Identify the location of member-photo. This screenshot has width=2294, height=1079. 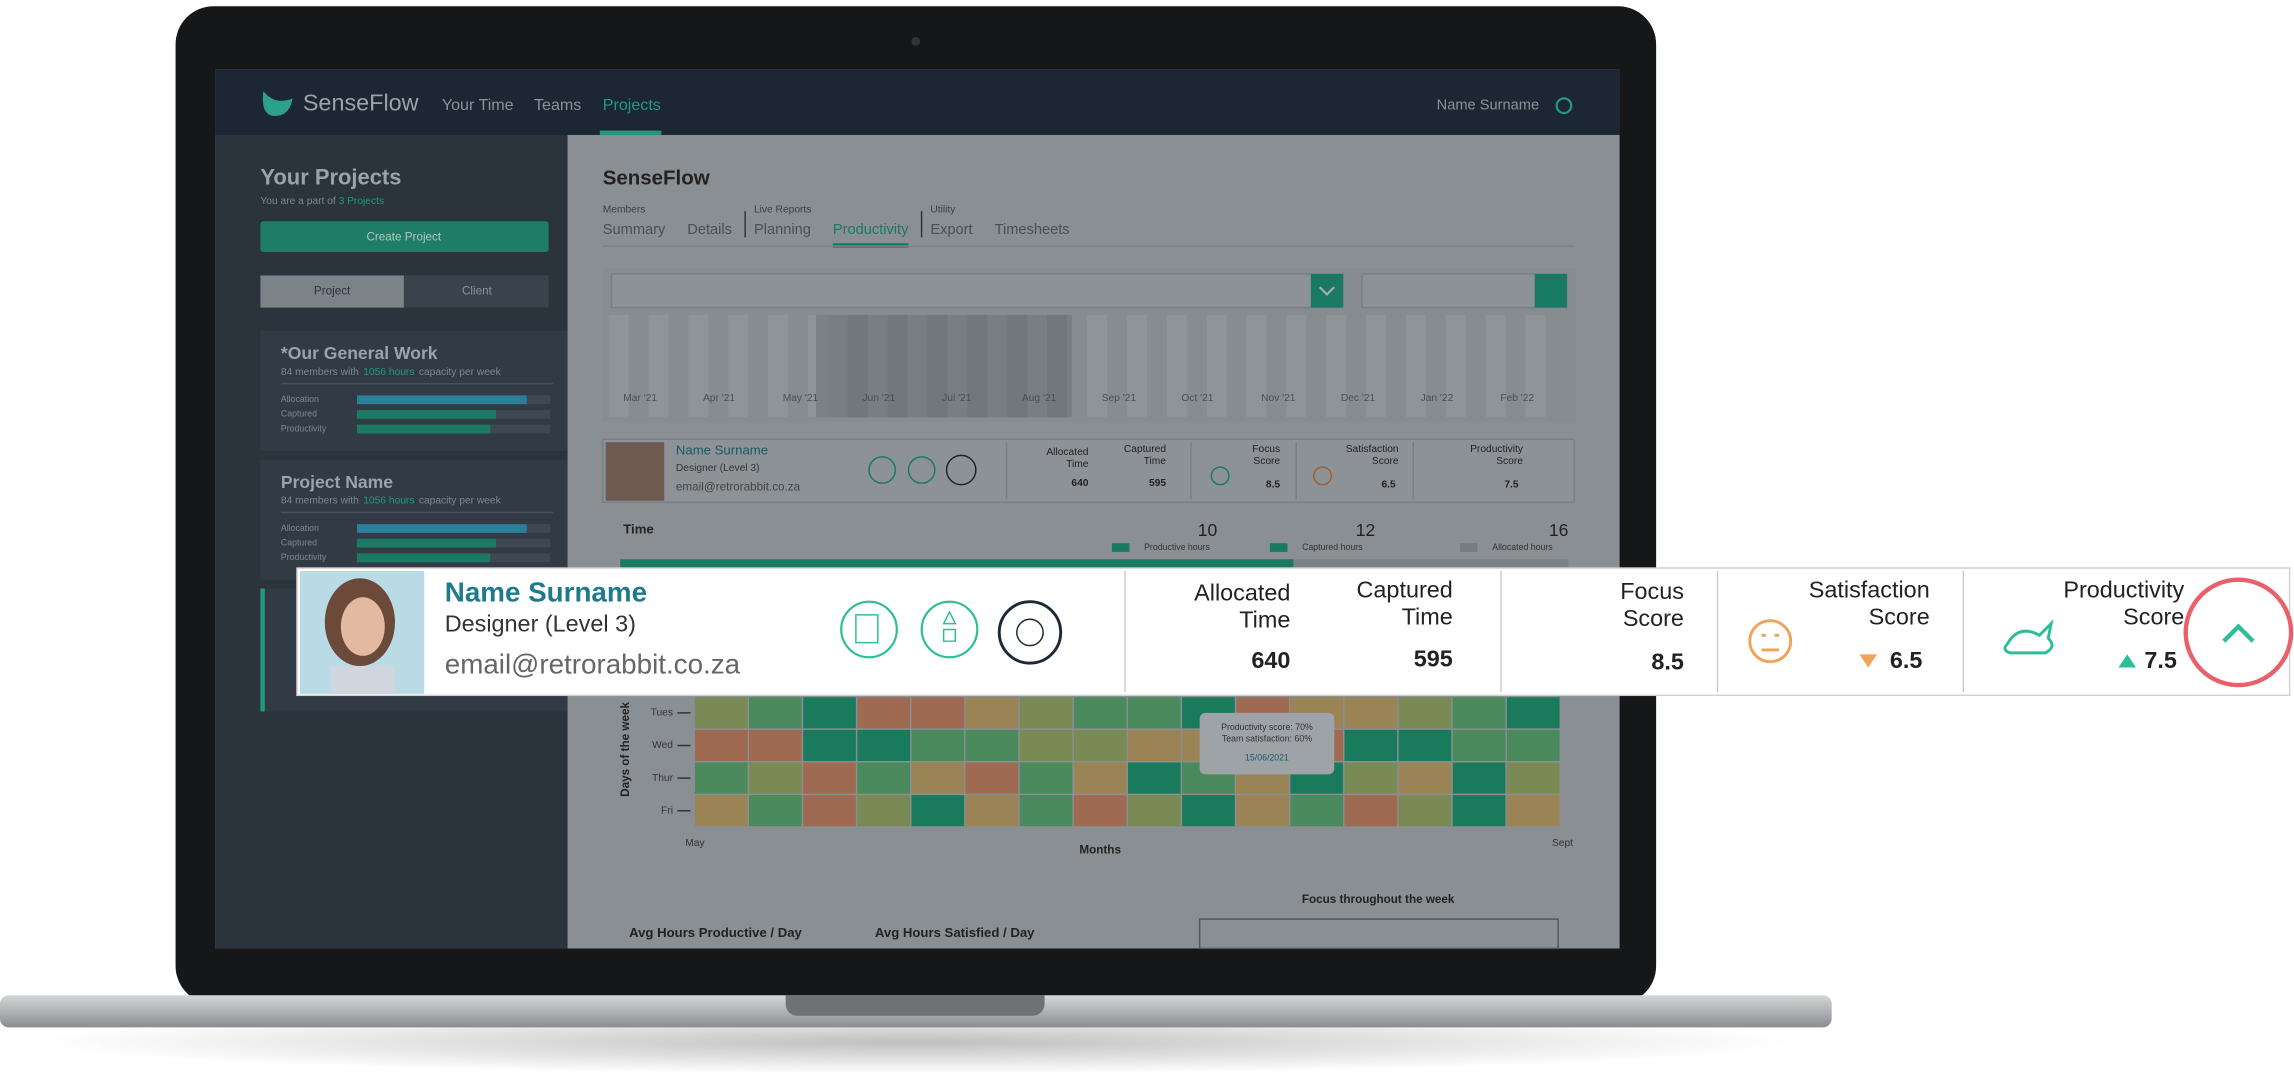
(635, 471).